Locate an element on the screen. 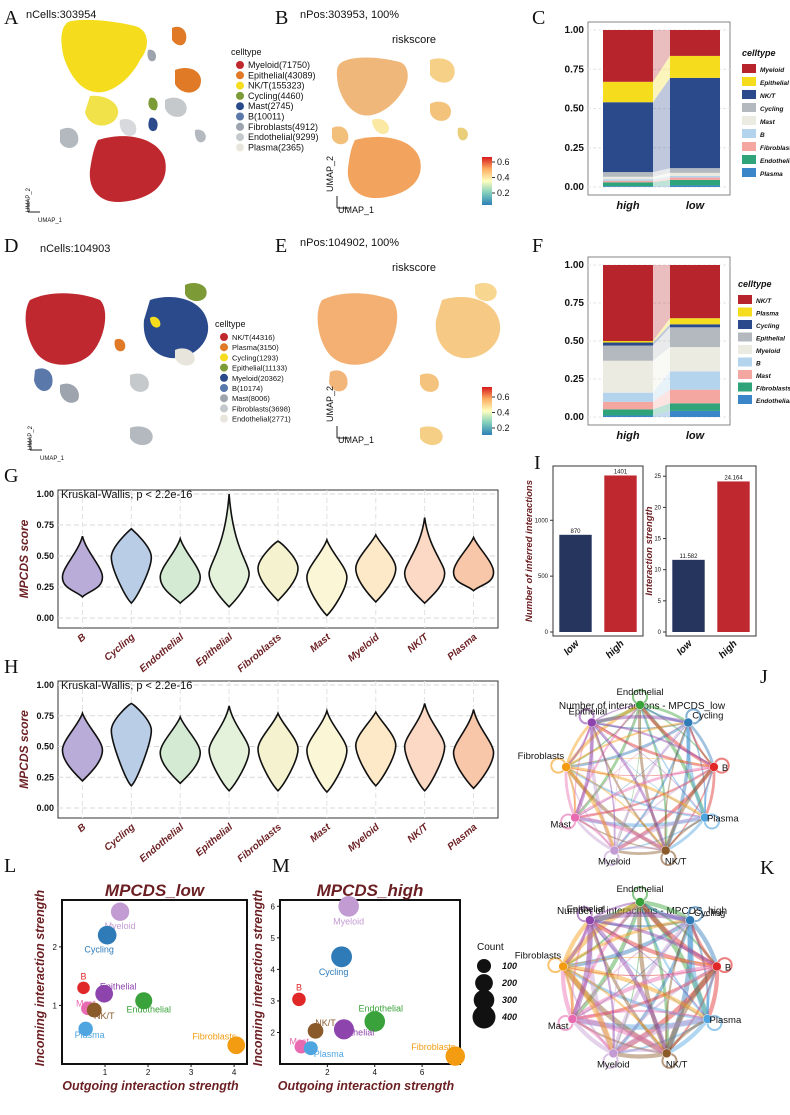 The image size is (790, 1115). scatter-point-m-nkt is located at coordinates (315, 1031).